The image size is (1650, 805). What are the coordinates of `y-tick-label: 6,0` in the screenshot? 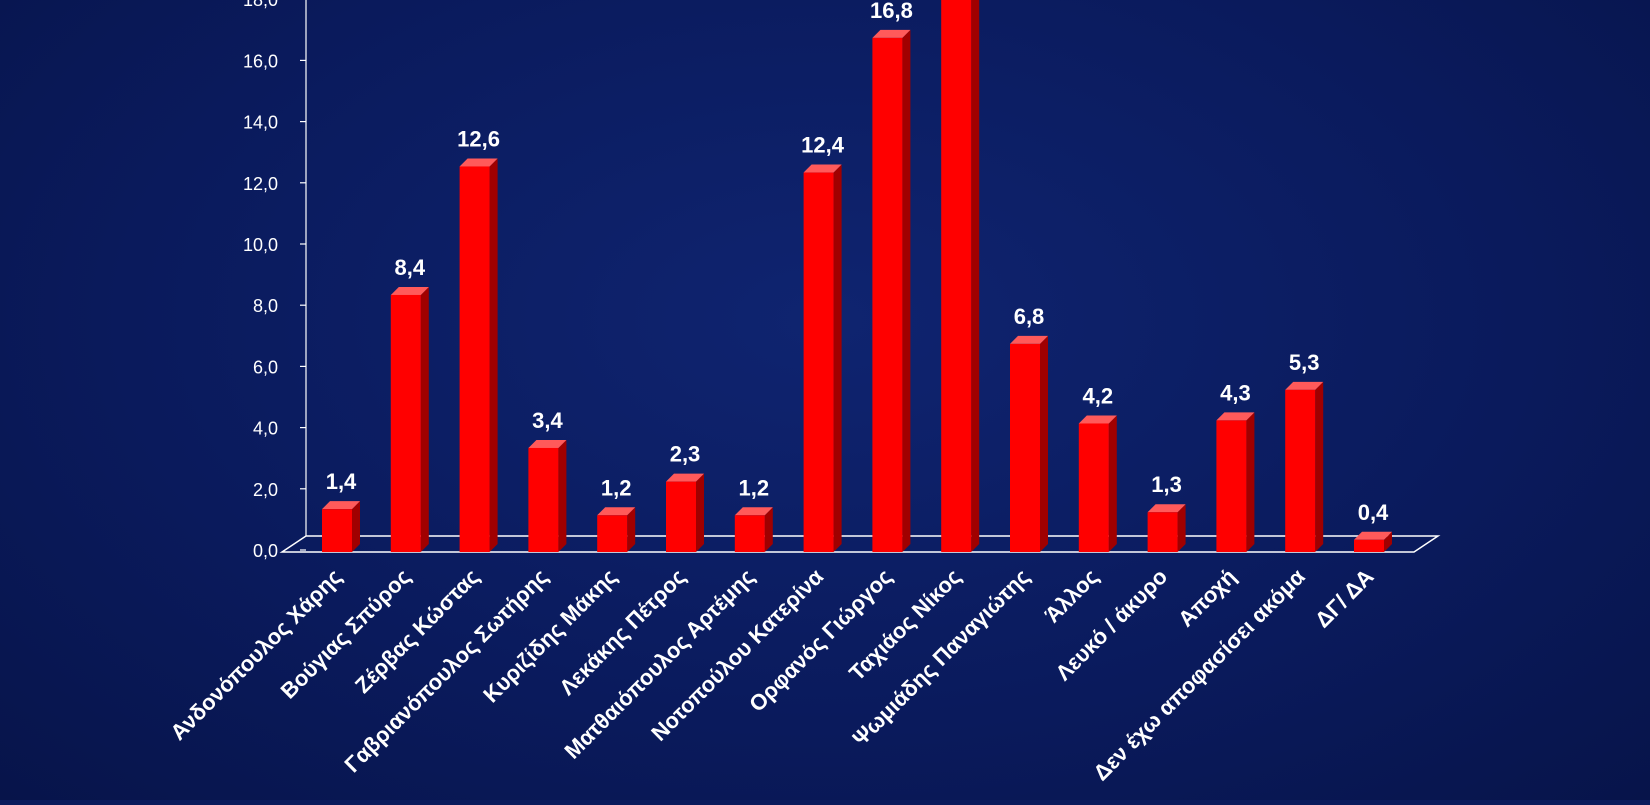 It's located at (265, 367).